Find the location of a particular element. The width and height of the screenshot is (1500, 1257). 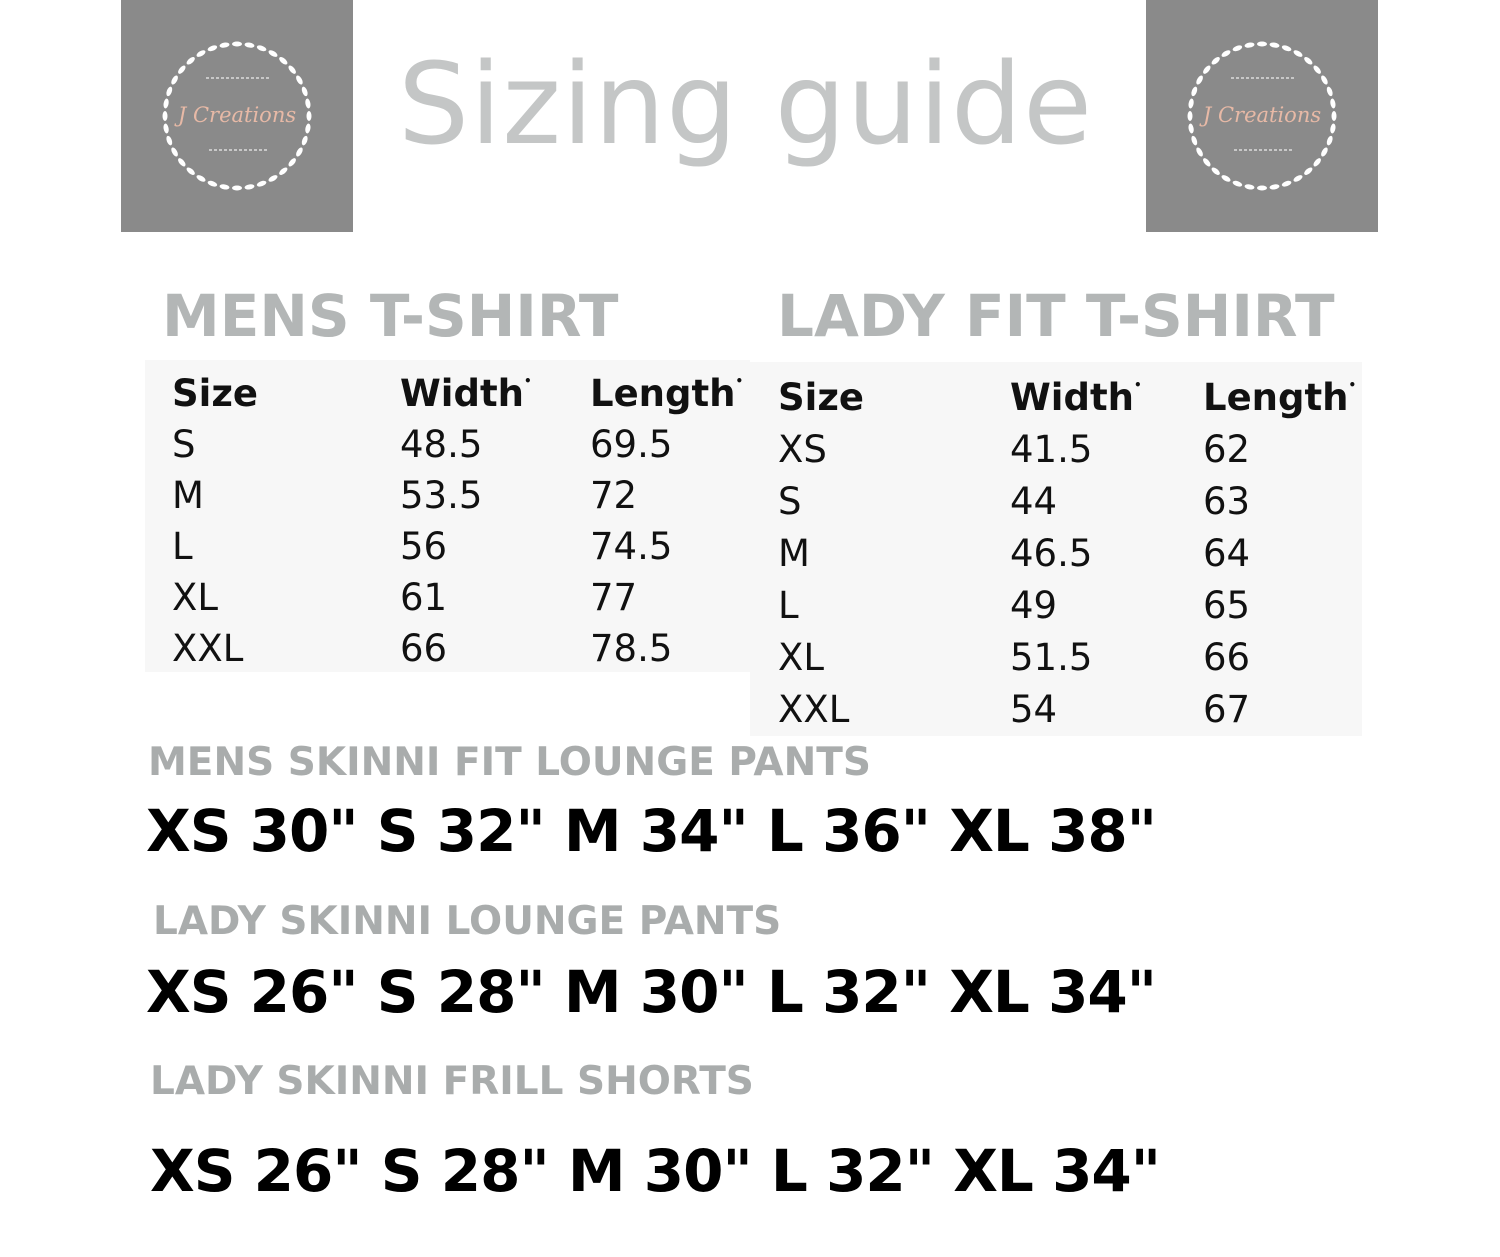

lady_tshirt-cell: 63 is located at coordinates (1227, 501).